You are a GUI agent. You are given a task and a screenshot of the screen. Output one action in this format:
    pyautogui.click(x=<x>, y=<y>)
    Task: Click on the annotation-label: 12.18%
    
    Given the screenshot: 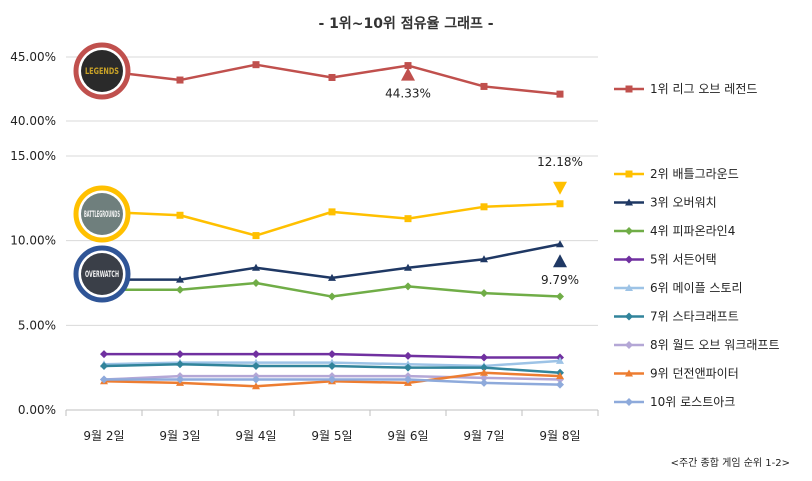 What is the action you would take?
    pyautogui.click(x=560, y=162)
    